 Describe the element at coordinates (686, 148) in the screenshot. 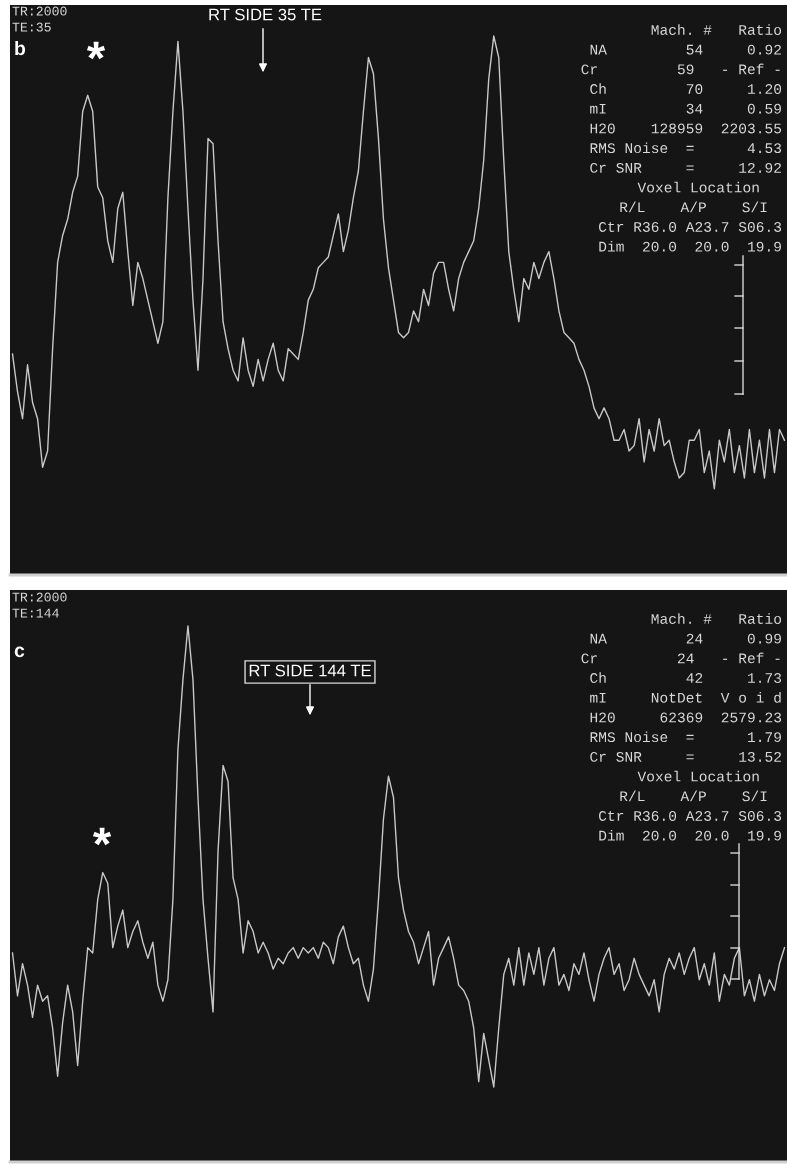

I see `annotation: RMS Noise = 4.53` at that location.